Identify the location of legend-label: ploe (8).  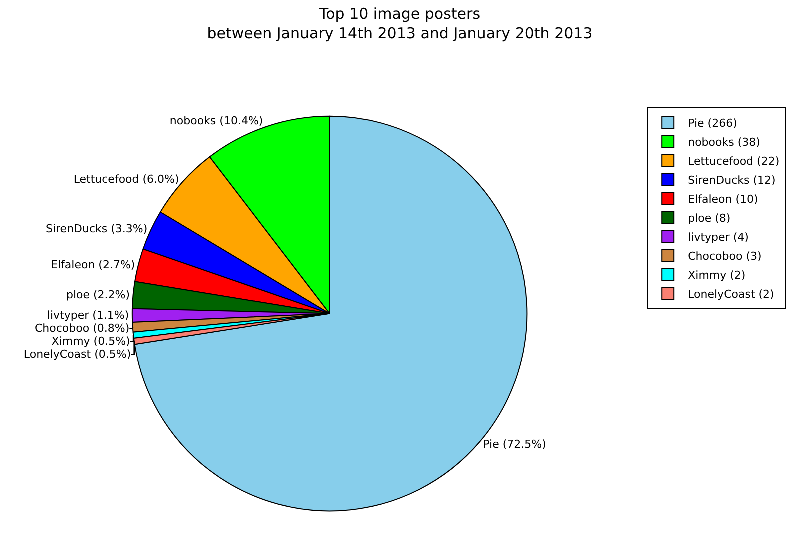
(709, 218).